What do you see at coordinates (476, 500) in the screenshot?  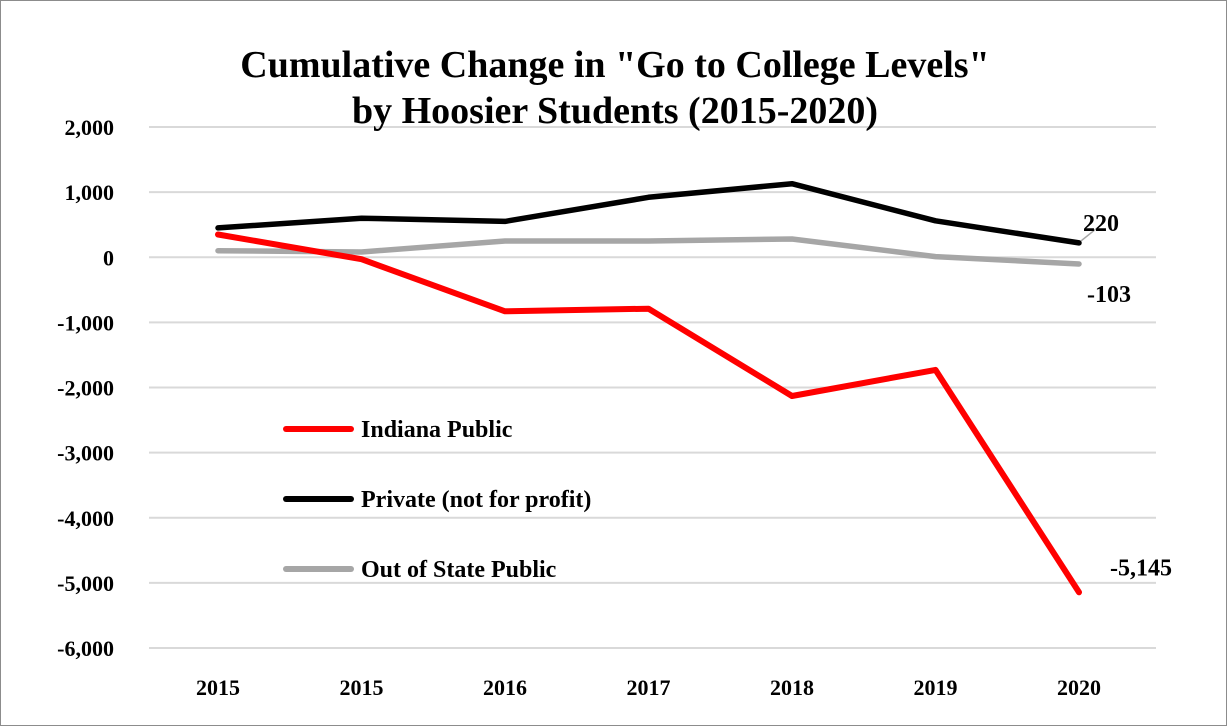 I see `legend-label: Private (not for profit)` at bounding box center [476, 500].